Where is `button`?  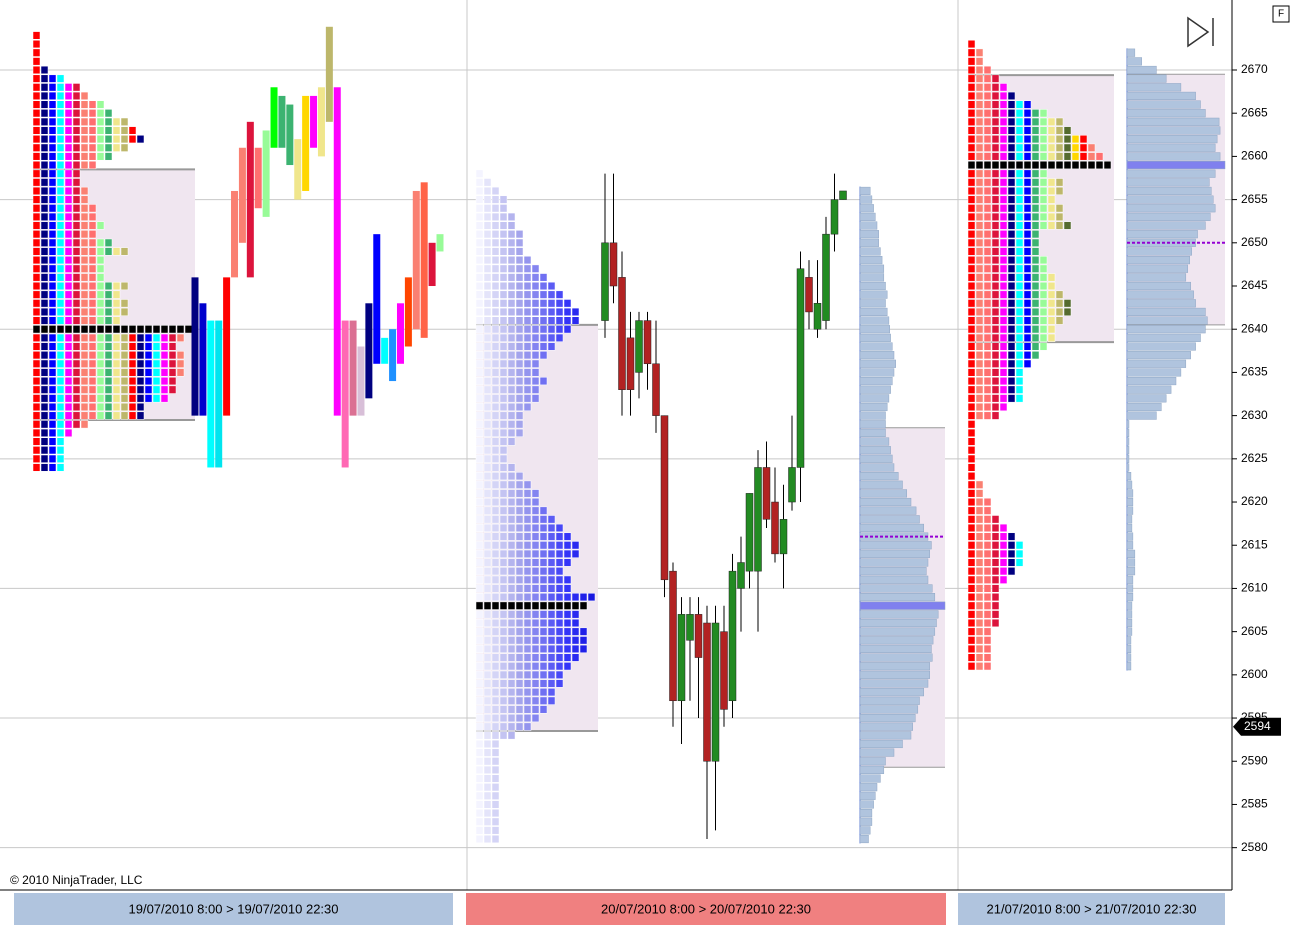
button is located at coordinates (1281, 14).